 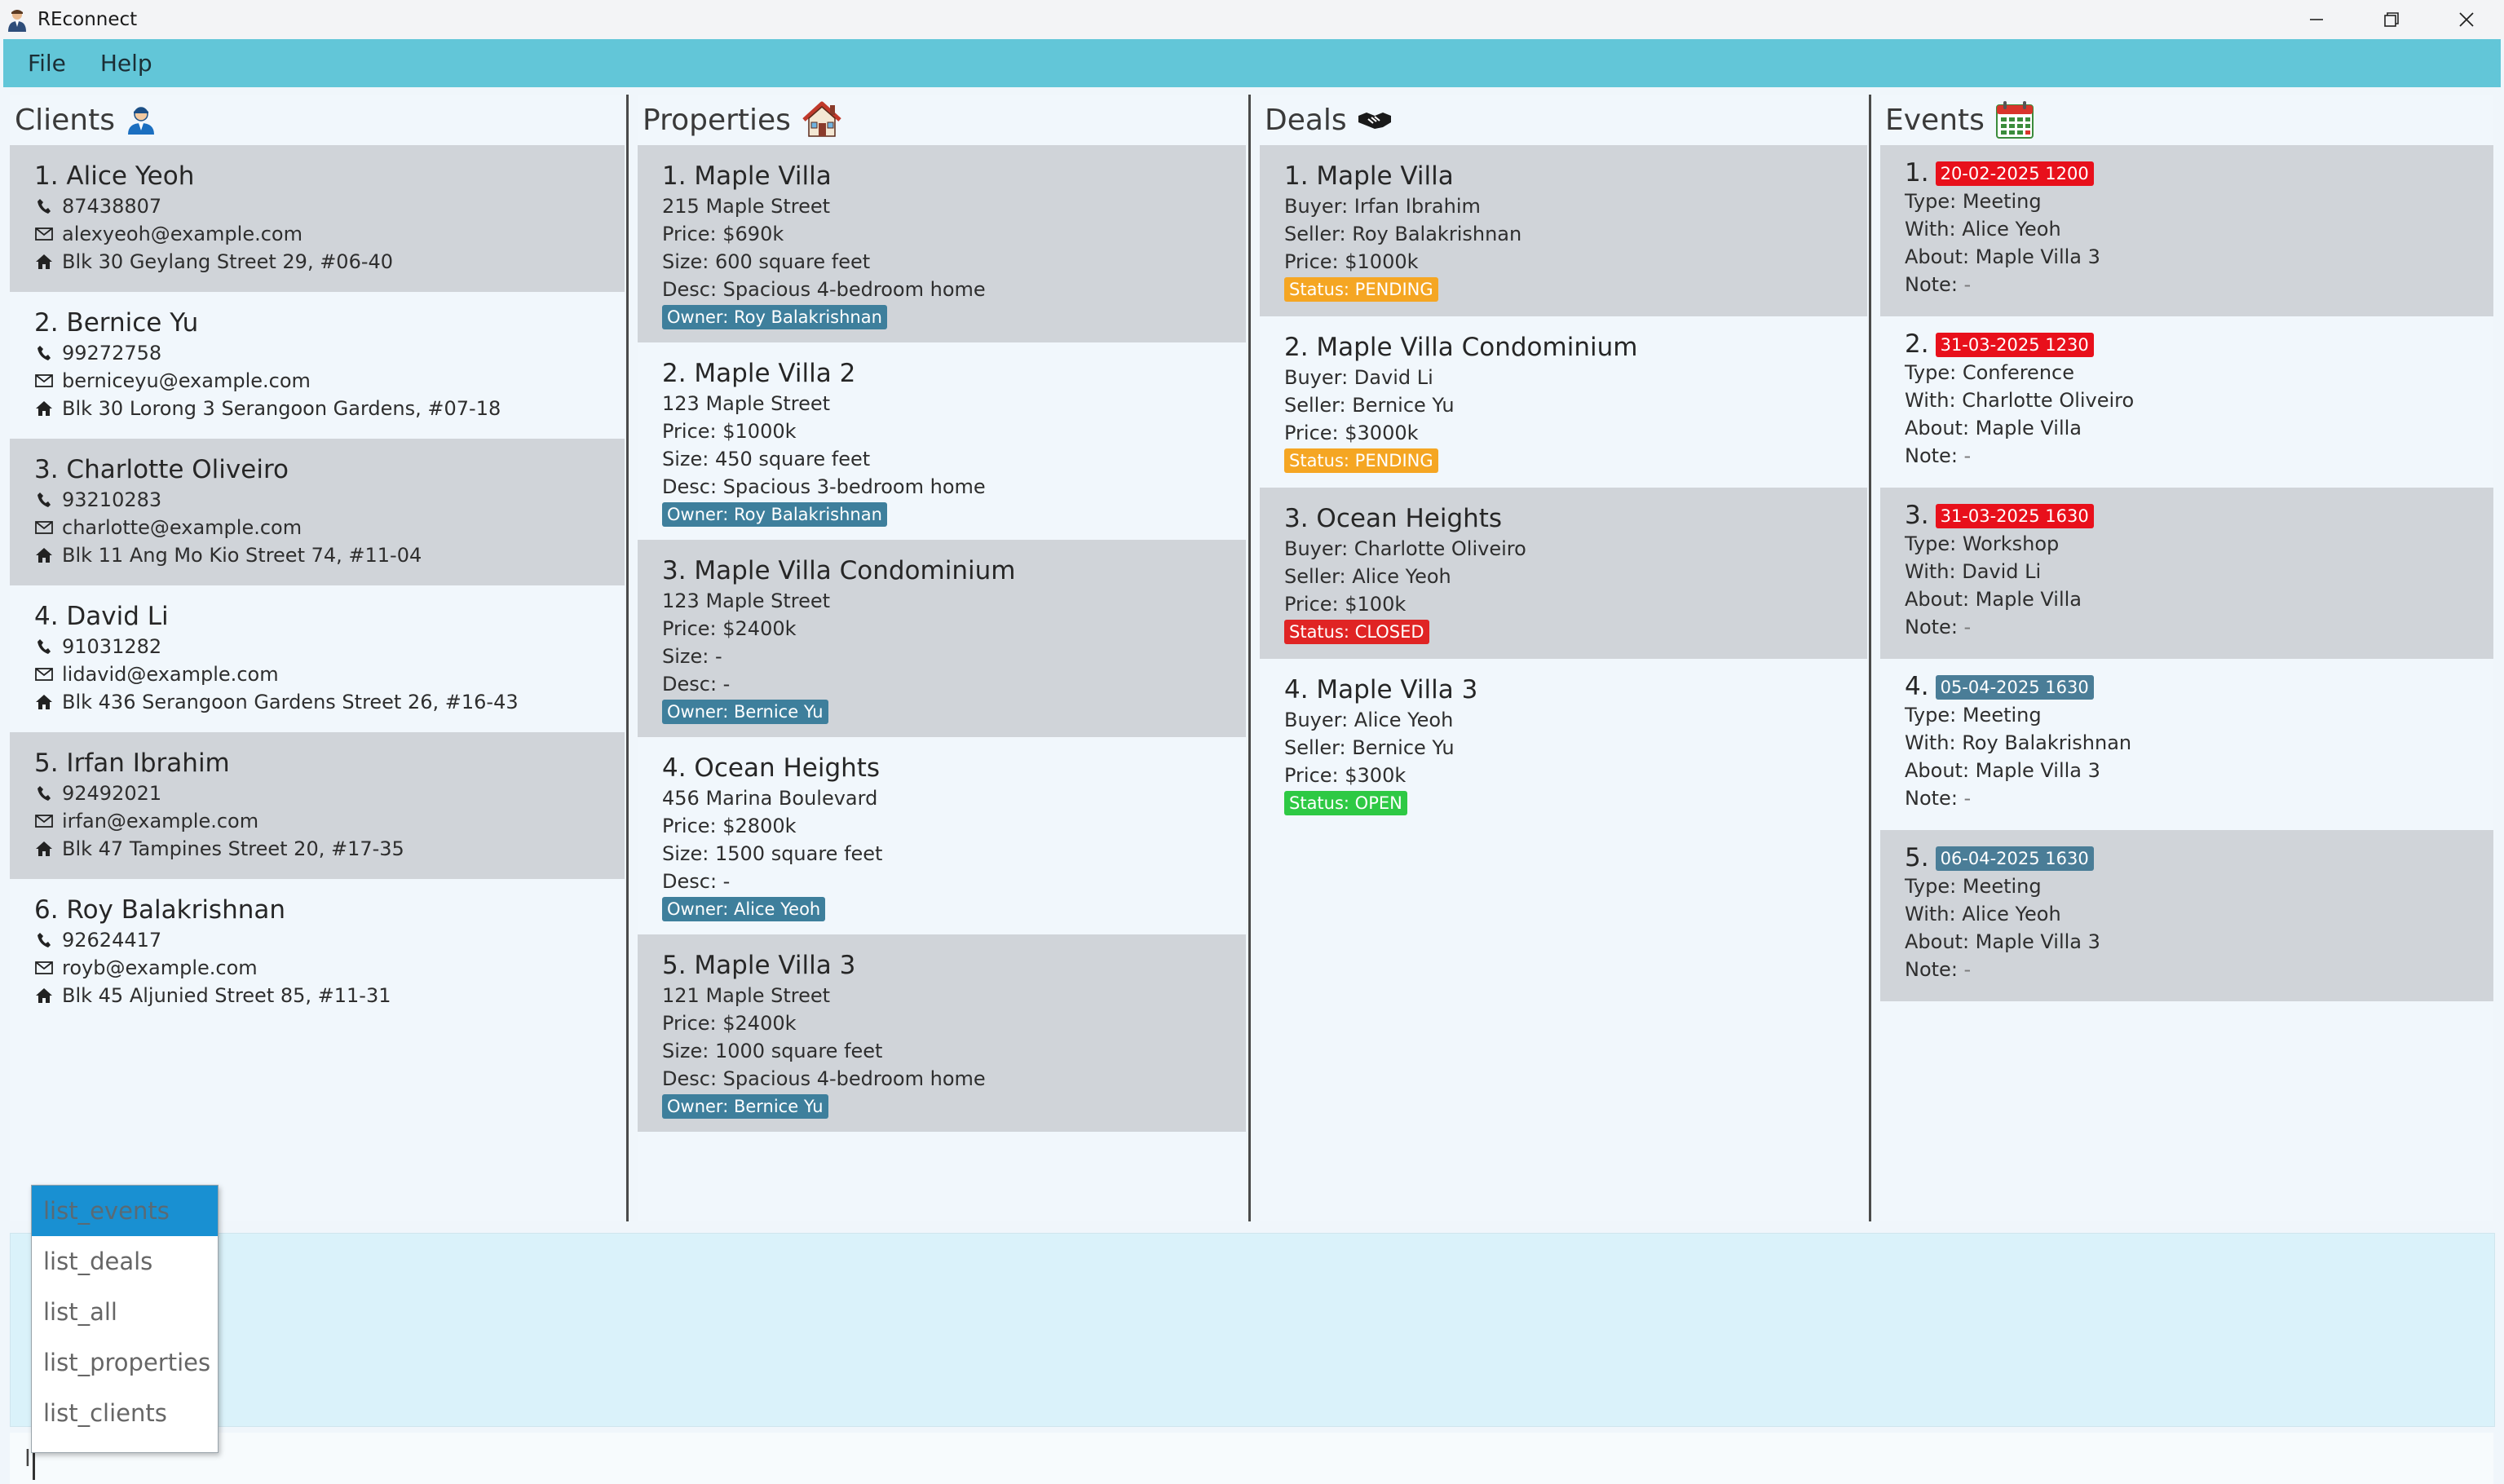 I want to click on event-type: Type: Workshop, so click(x=2187, y=544).